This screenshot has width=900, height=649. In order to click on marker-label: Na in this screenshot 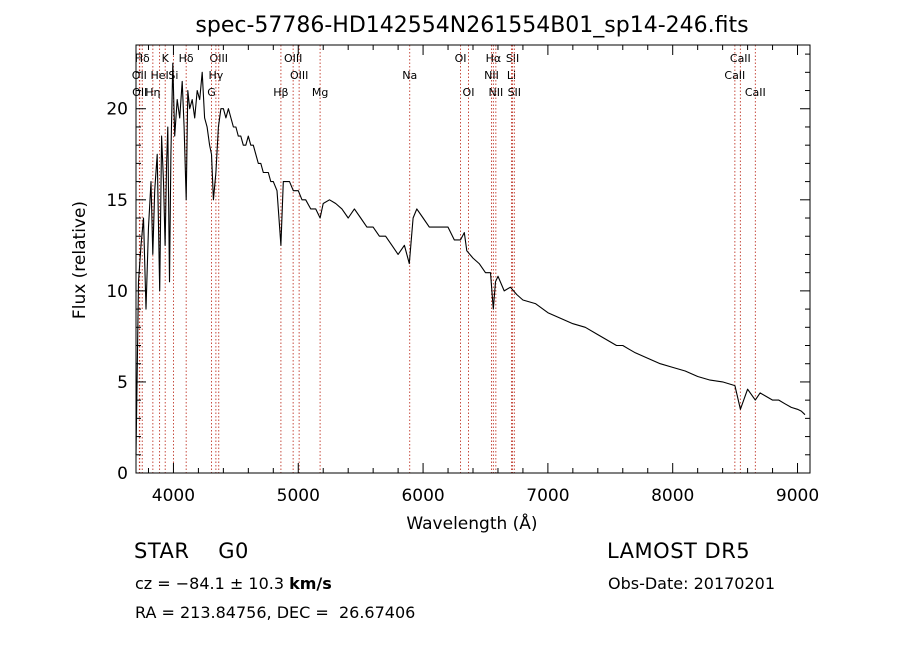, I will do `click(409, 75)`.